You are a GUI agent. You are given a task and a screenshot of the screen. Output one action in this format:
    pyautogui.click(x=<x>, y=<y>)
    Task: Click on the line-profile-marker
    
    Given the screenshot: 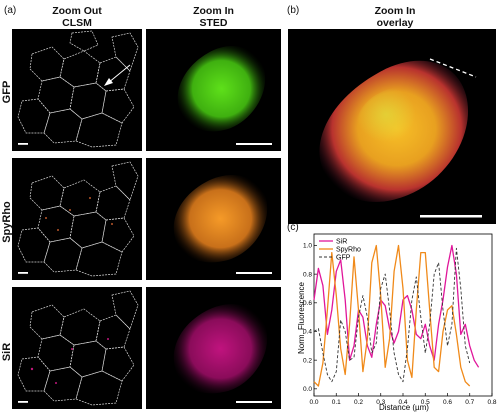 What is the action you would take?
    pyautogui.click(x=453, y=68)
    